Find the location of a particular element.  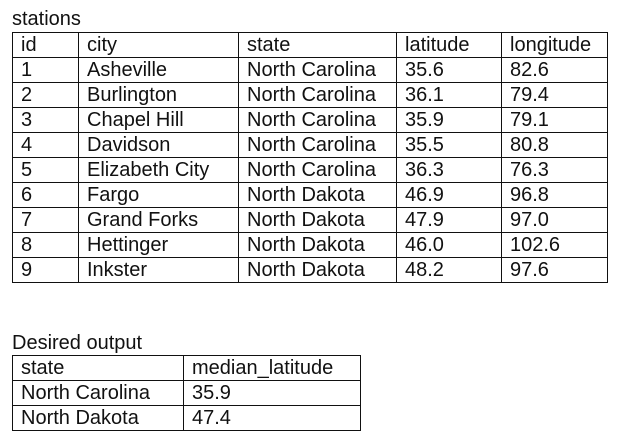

stations-cell: Chapel Hill is located at coordinates (158, 120).